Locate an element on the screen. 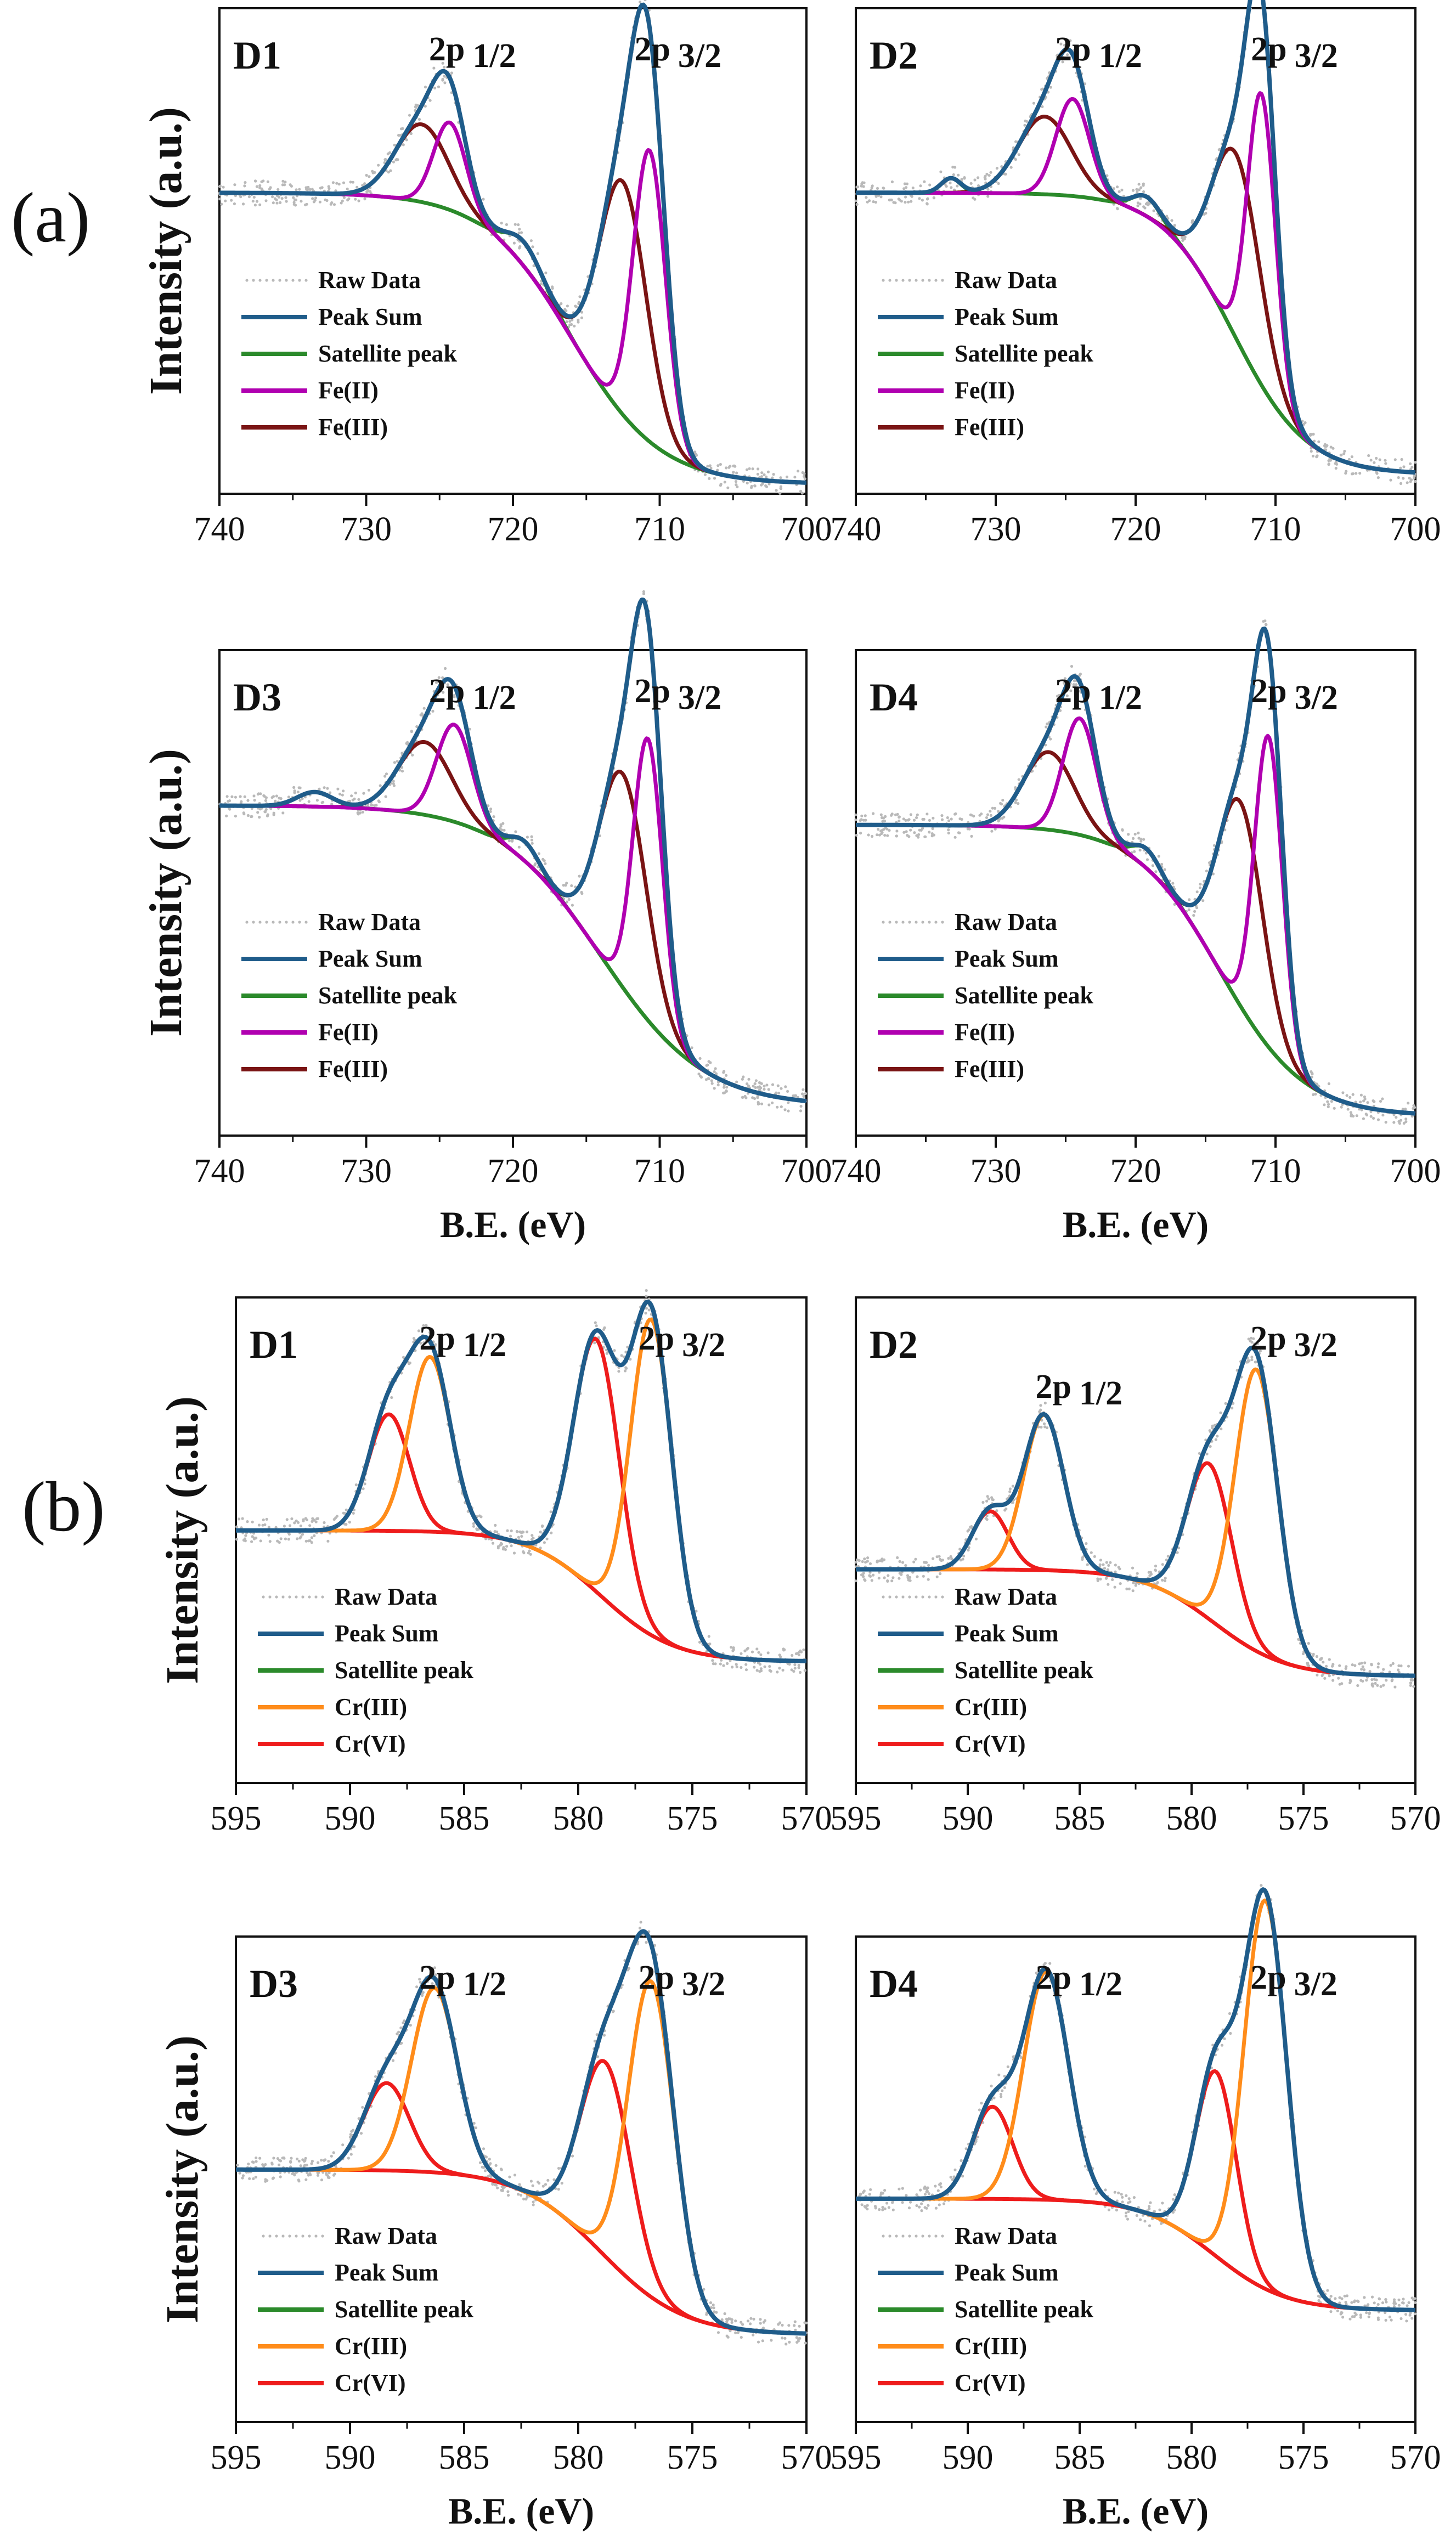 This screenshot has height=2540, width=1456. annotation-sub: 1/2 is located at coordinates (494, 56).